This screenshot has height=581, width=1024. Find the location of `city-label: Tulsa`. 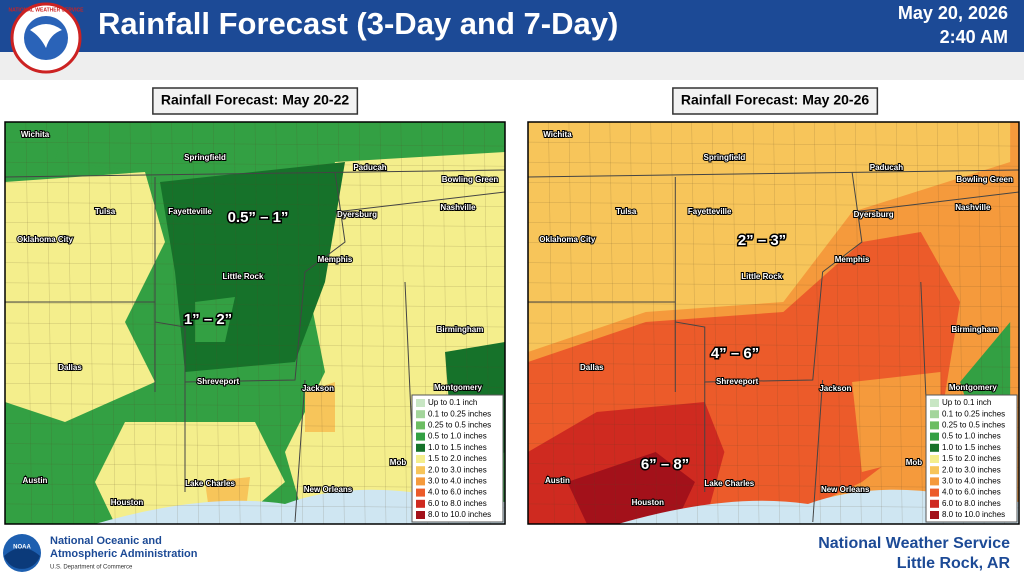

city-label: Tulsa is located at coordinates (626, 211).